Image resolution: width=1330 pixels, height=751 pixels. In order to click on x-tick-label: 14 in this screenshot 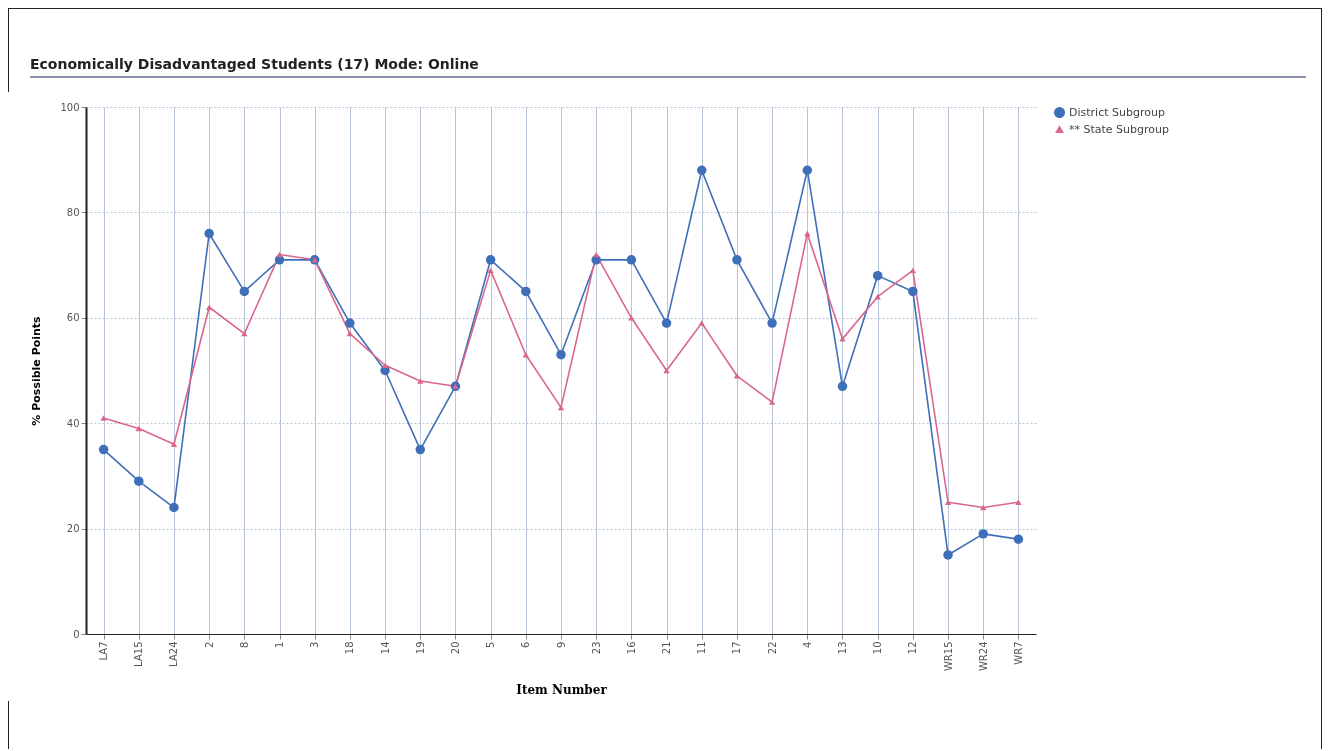, I will do `click(385, 648)`.